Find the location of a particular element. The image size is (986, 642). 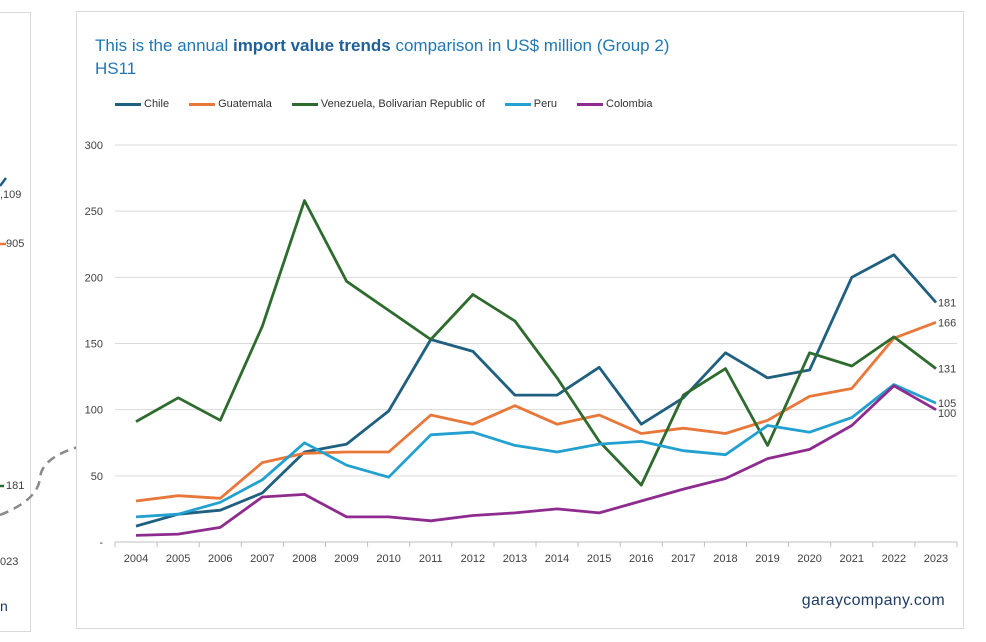

x-tick-label: 2009 is located at coordinates (346, 559).